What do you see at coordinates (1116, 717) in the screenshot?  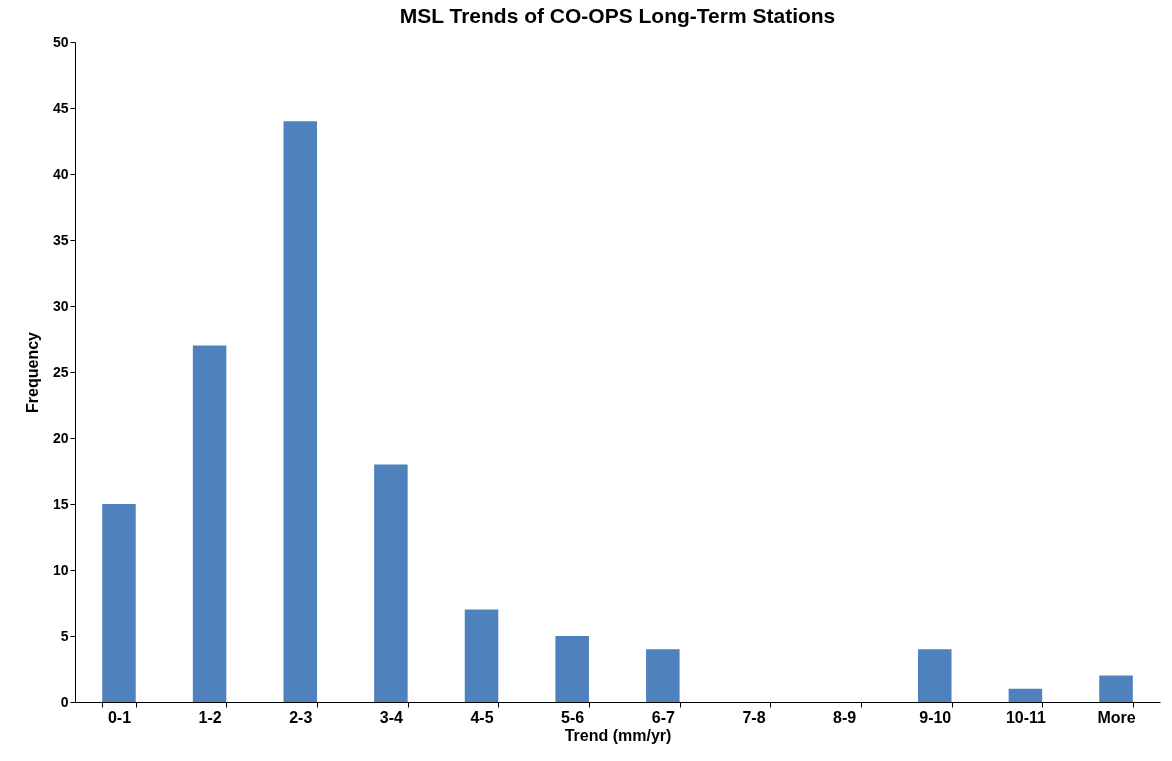 I see `x-tick-label: More` at bounding box center [1116, 717].